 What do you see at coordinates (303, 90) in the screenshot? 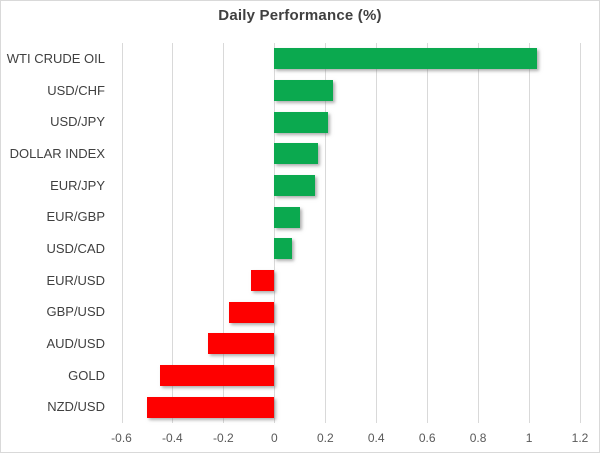
I see `bar-usd-chf` at bounding box center [303, 90].